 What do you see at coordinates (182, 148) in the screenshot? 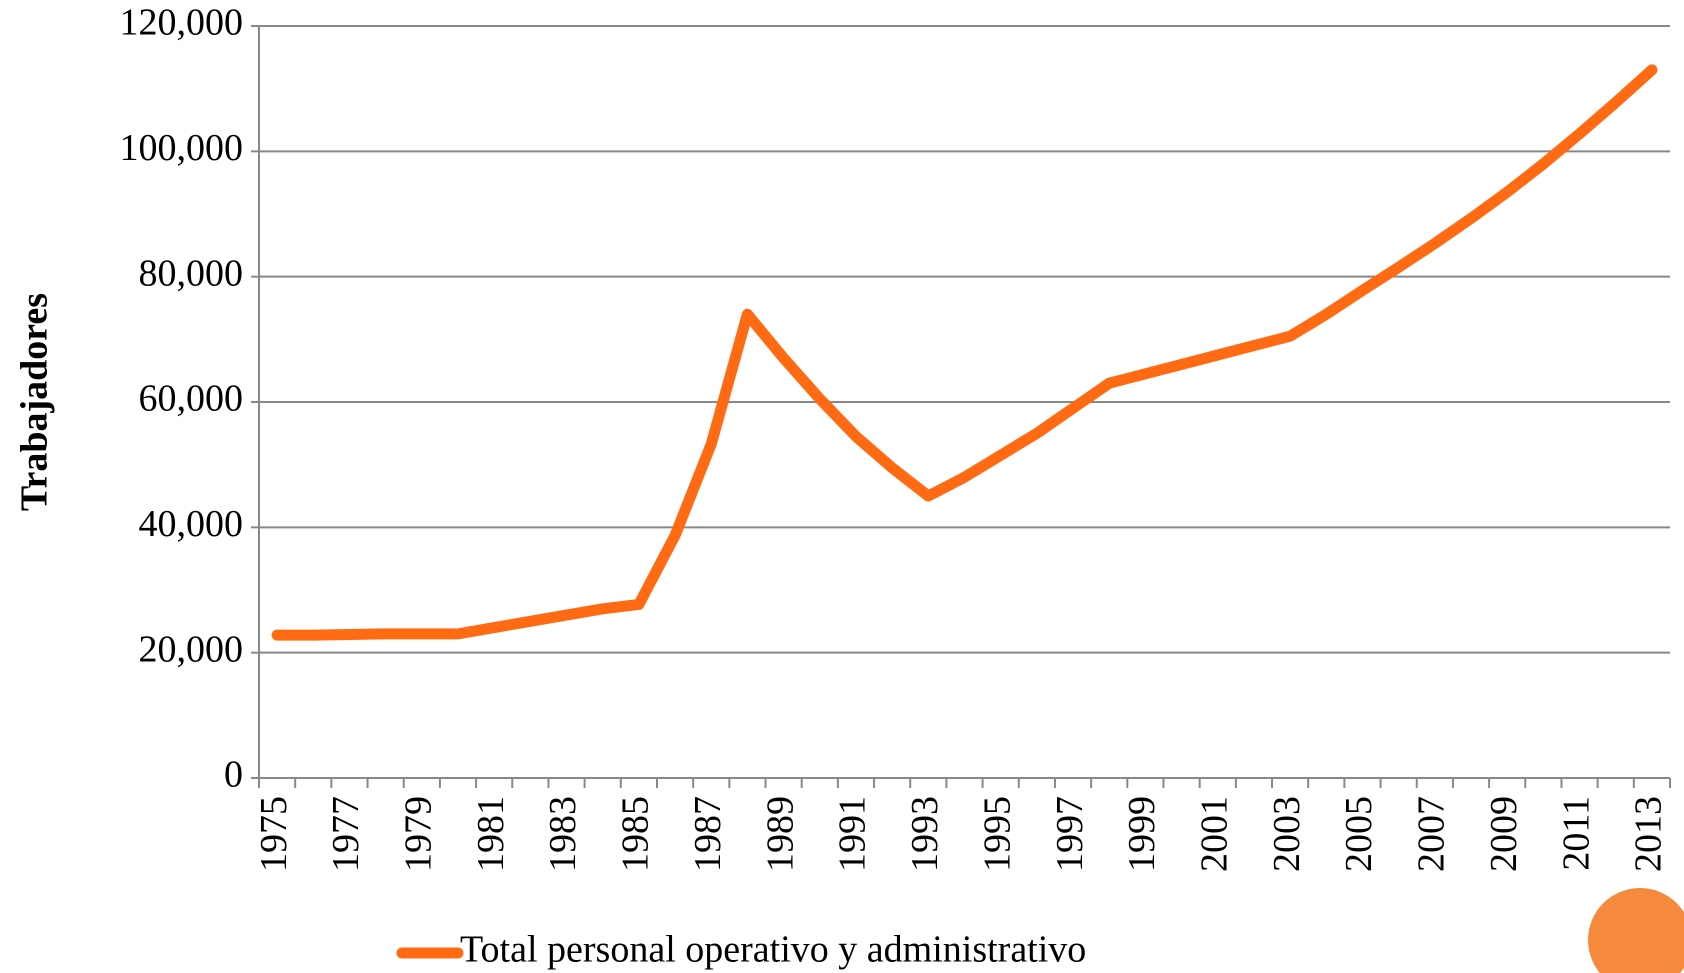
I see `y-tick-label: 100,000` at bounding box center [182, 148].